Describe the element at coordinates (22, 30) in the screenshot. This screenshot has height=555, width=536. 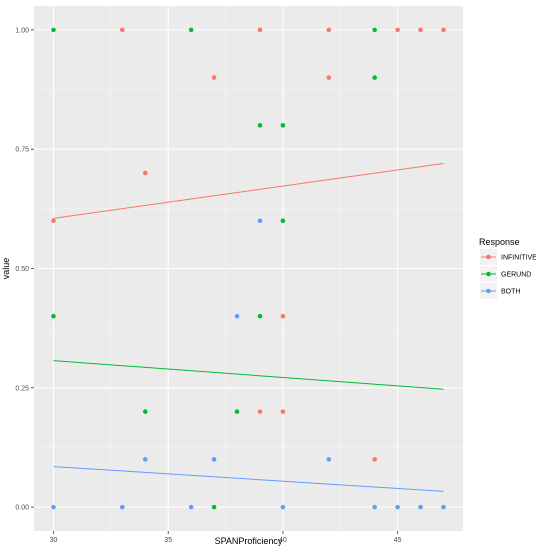
I see `y-tick-label: 1.00` at that location.